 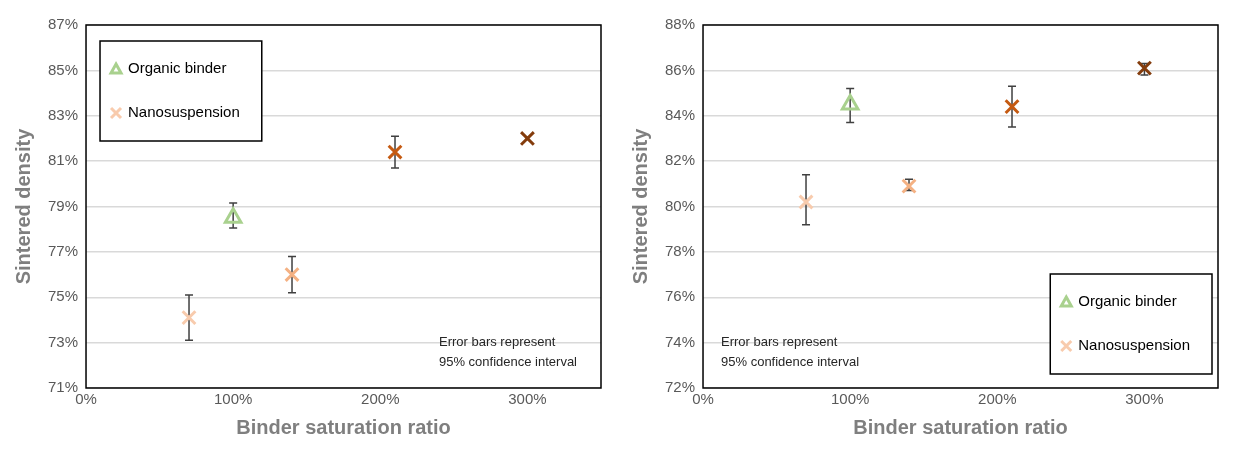 What do you see at coordinates (680, 160) in the screenshot?
I see `y-tick-label: 82%` at bounding box center [680, 160].